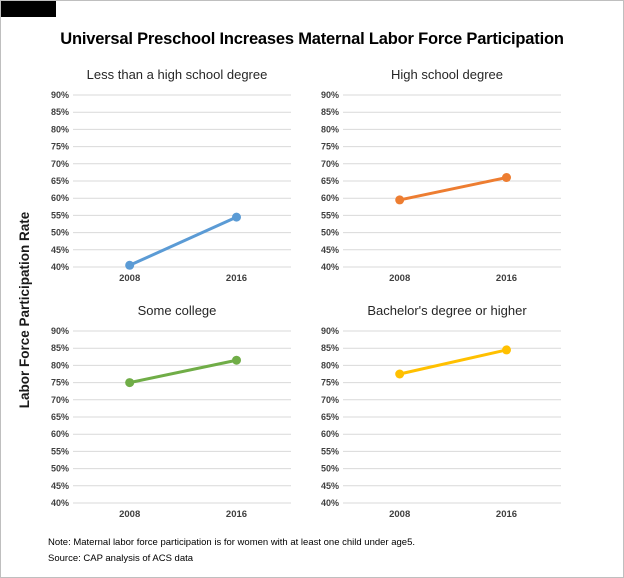 This screenshot has height=578, width=624. Describe the element at coordinates (24, 310) in the screenshot. I see `y-axis-title: Labor Force Participation Rate` at that location.